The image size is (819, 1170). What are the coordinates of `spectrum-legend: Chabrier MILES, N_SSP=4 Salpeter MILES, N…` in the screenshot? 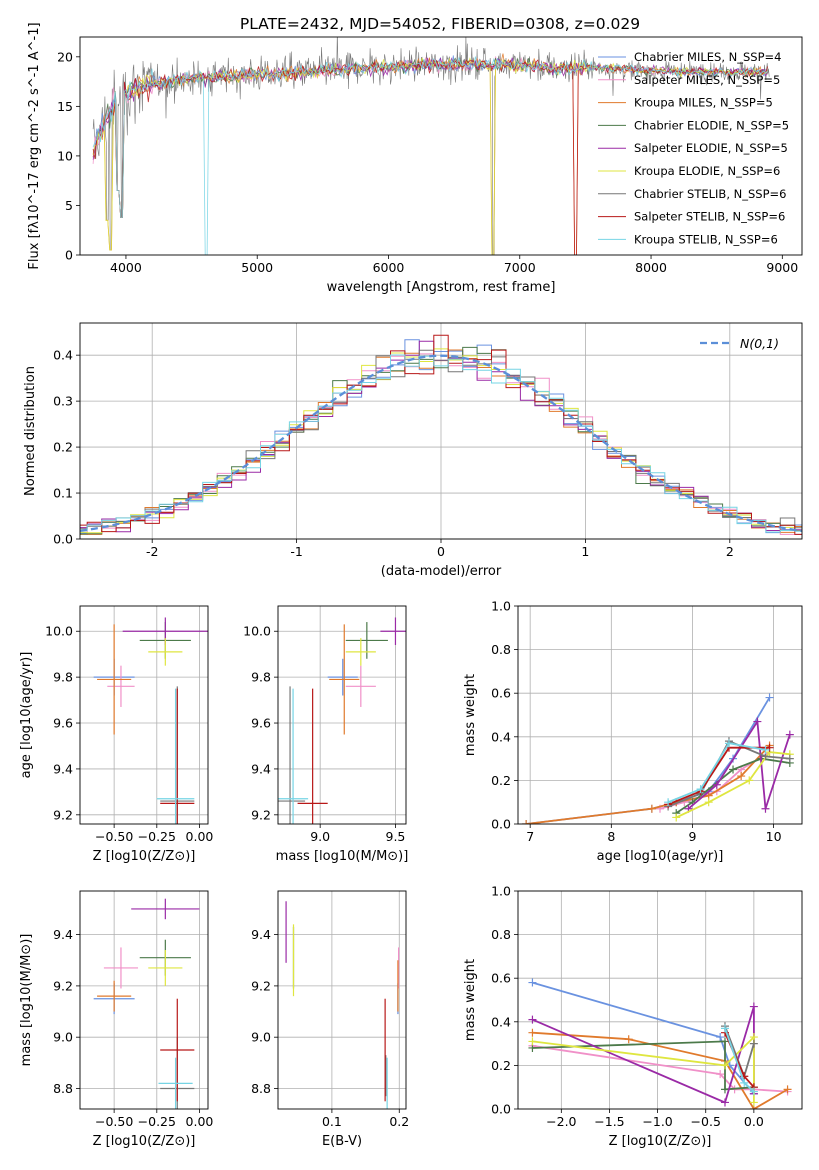 It's located at (693, 148).